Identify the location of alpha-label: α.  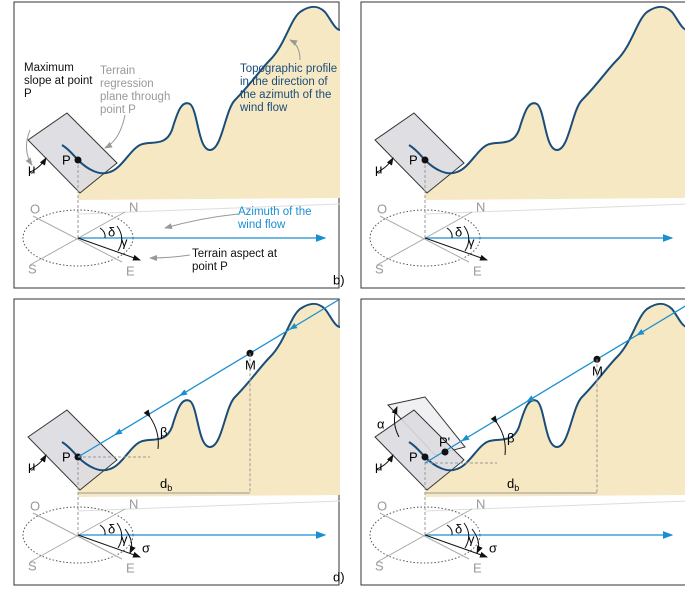
(381, 423).